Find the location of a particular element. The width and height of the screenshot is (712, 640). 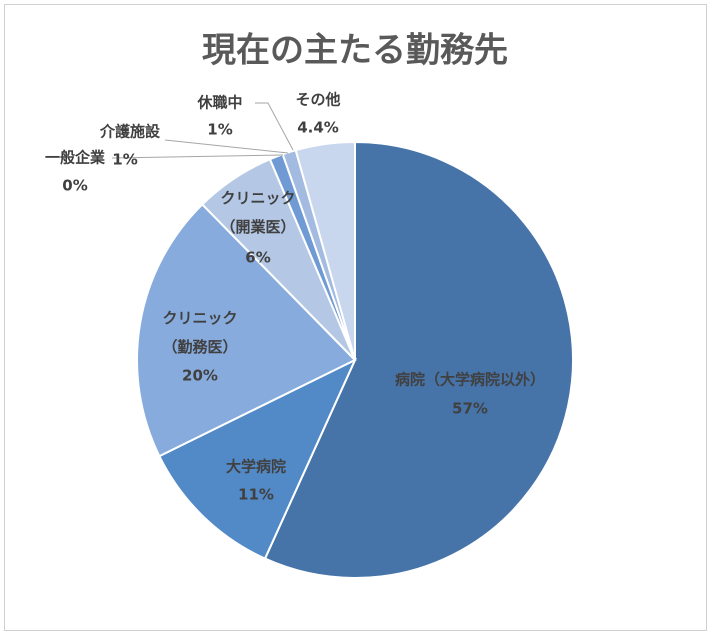

category-label: 一般企業 is located at coordinates (75, 158).